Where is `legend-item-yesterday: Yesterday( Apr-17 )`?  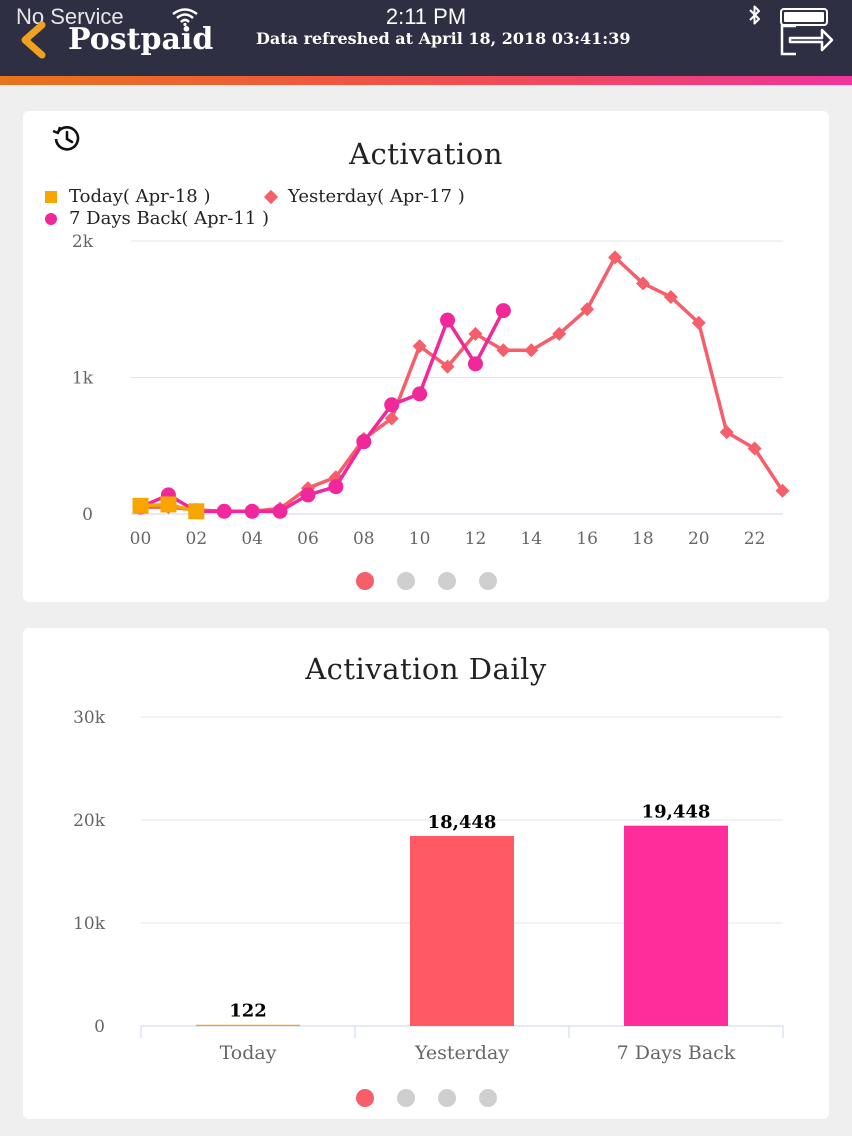
legend-item-yesterday: Yesterday( Apr-17 ) is located at coordinates (364, 196).